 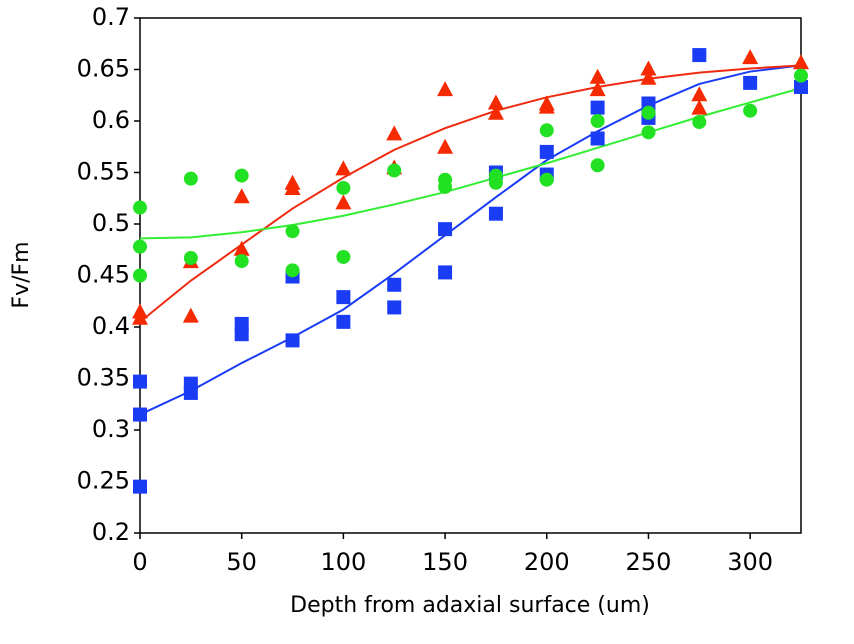 What do you see at coordinates (111, 223) in the screenshot?
I see `y-tick-label: 0.5` at bounding box center [111, 223].